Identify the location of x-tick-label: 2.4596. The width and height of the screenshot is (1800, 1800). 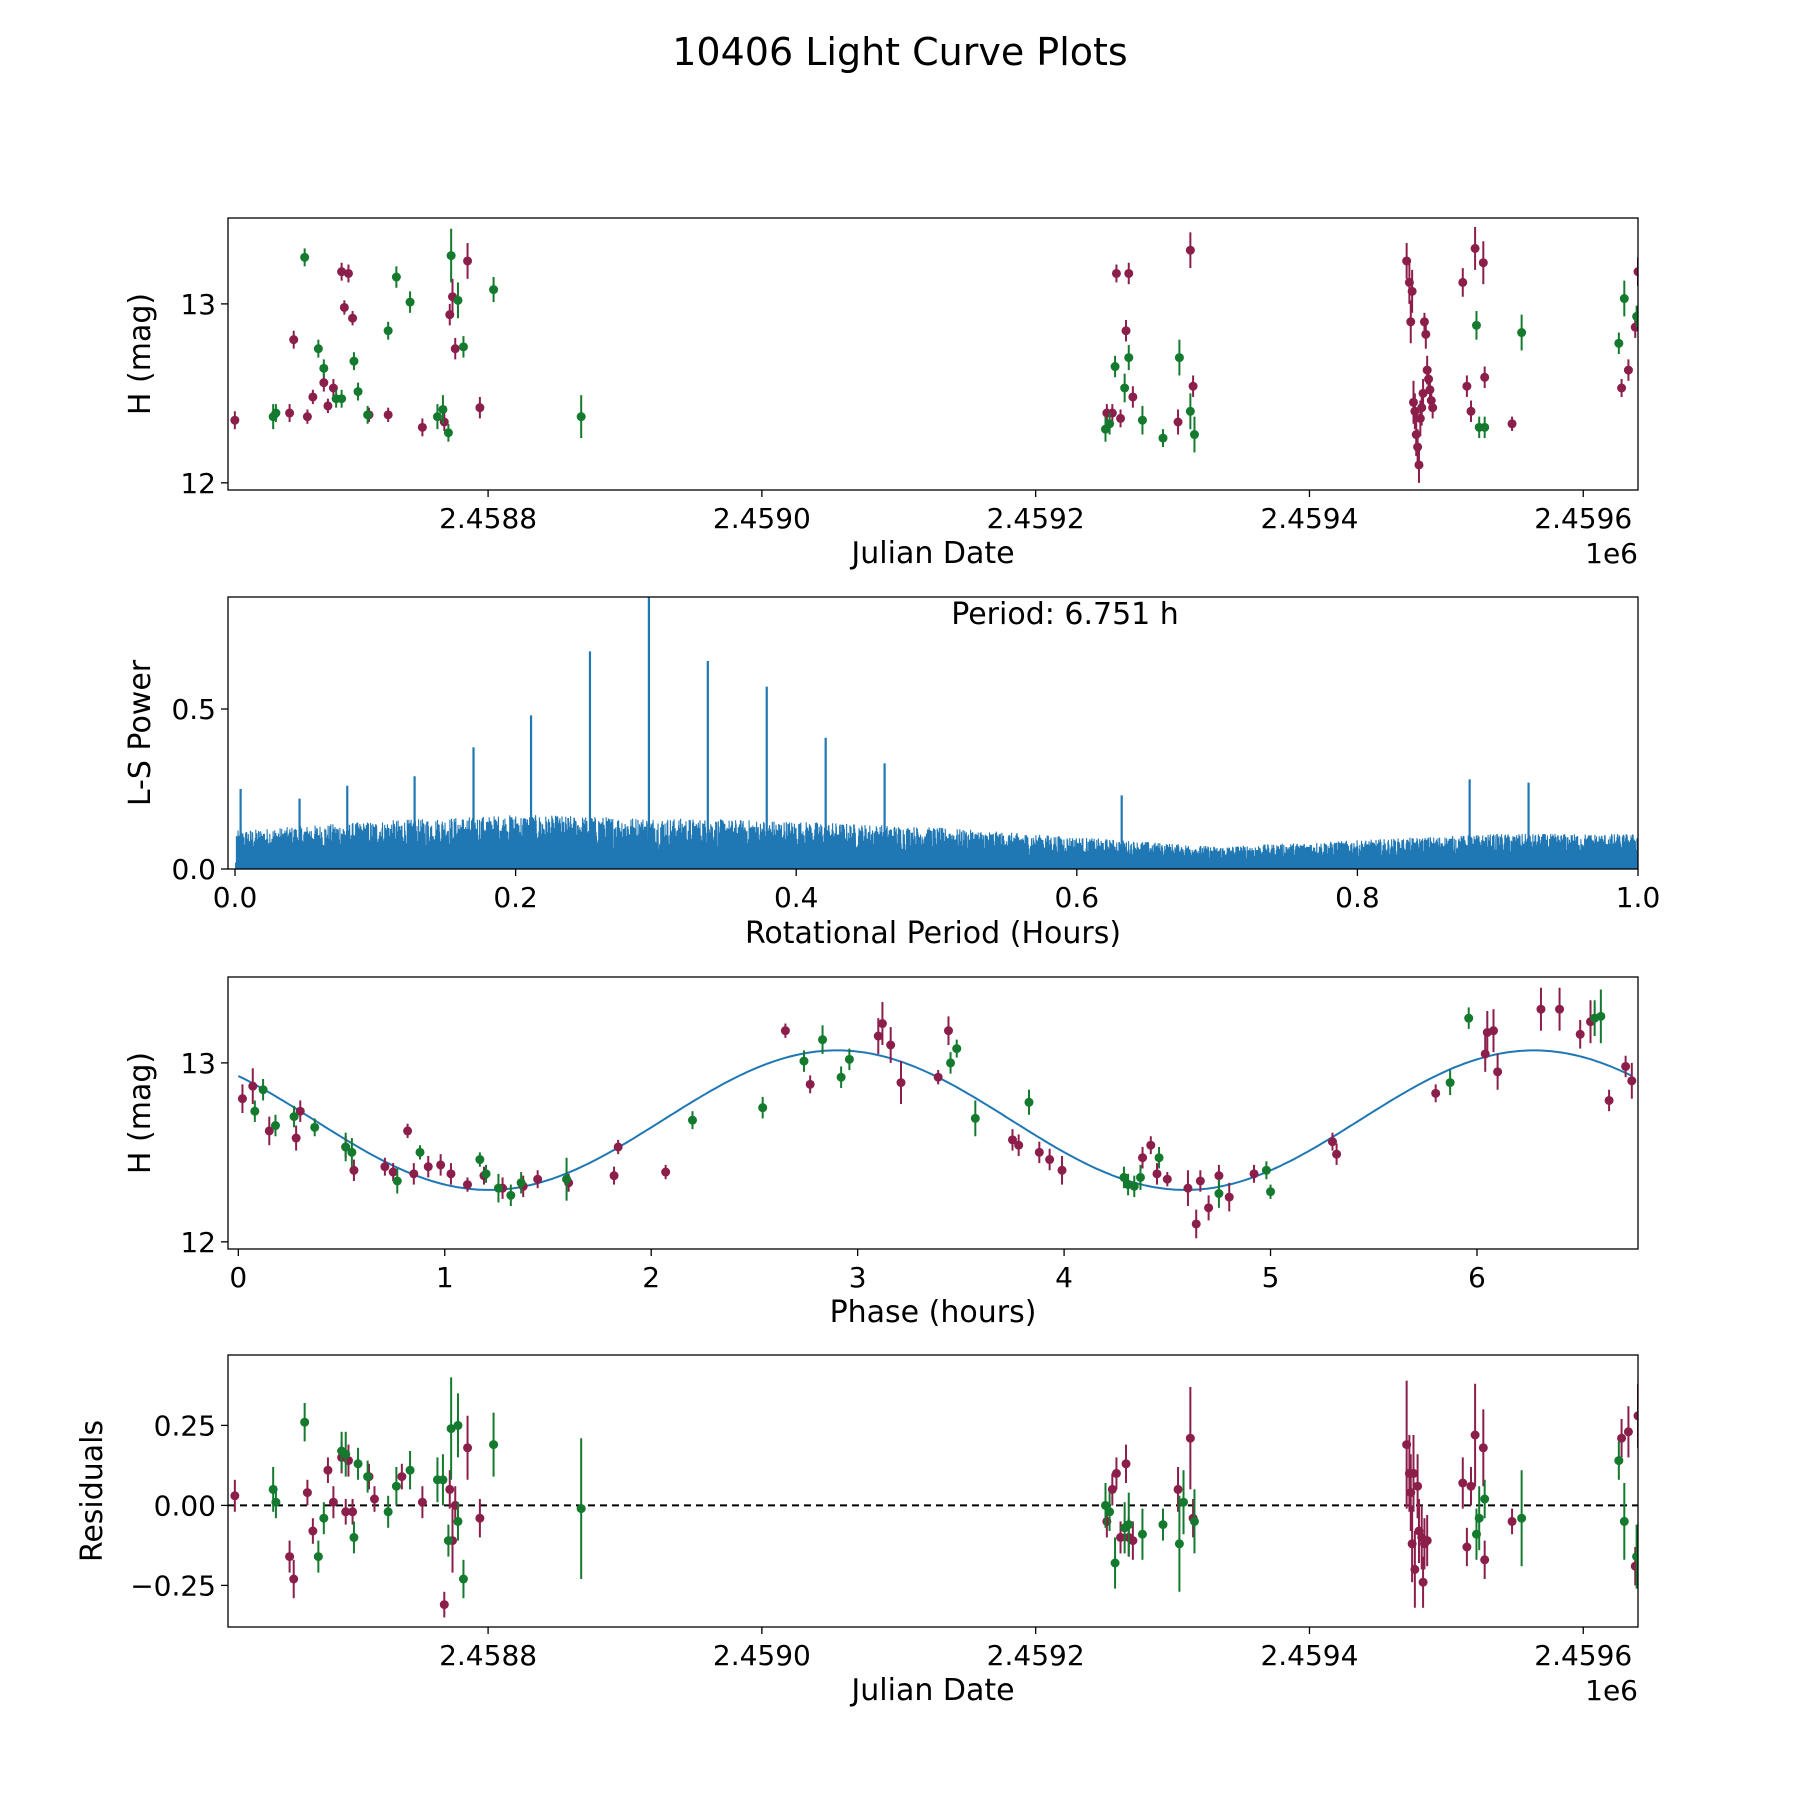
(1583, 518).